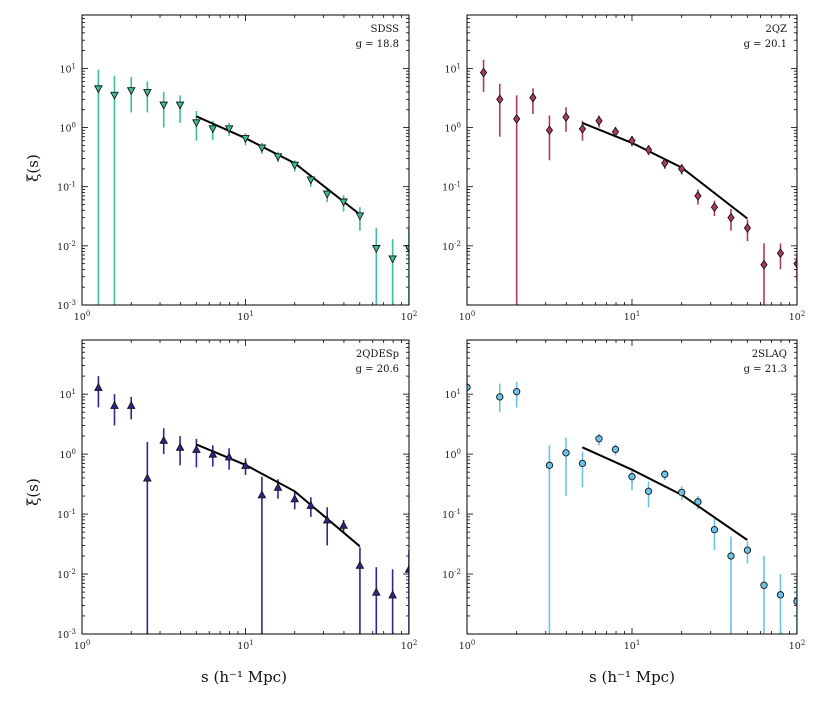  I want to click on y-axis-title-top: ξ(s), so click(33, 168).